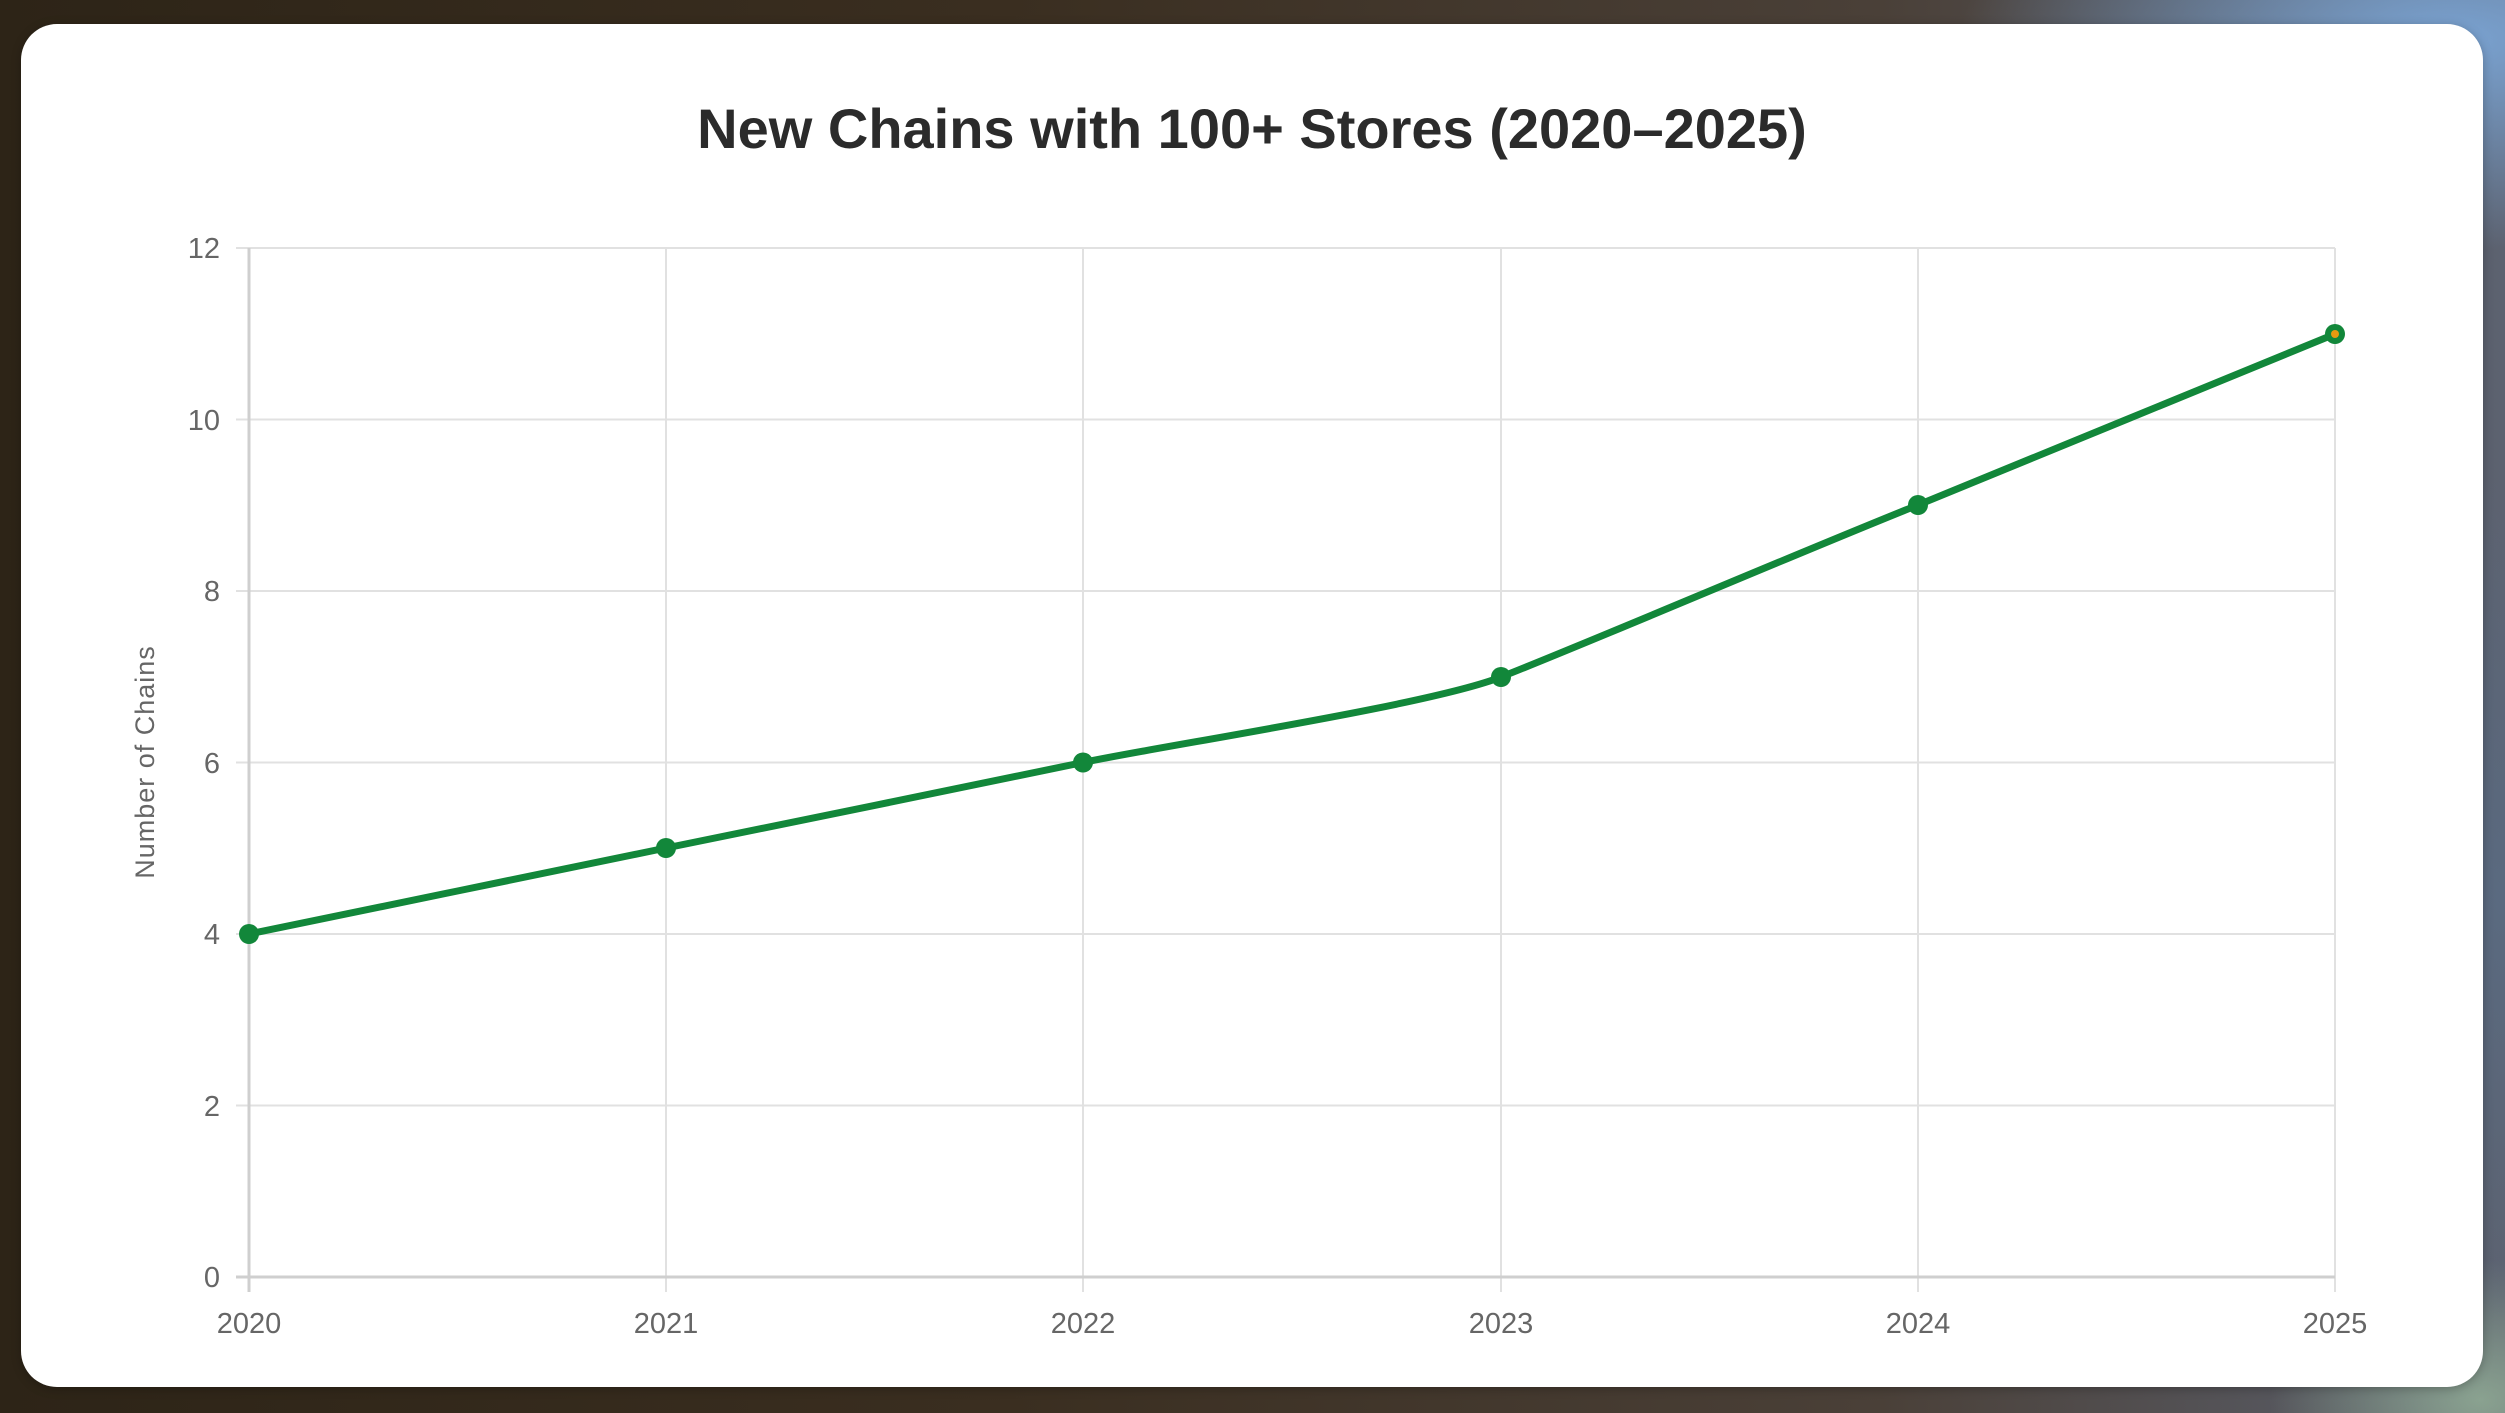 The width and height of the screenshot is (2505, 1413). Describe the element at coordinates (666, 848) in the screenshot. I see `data-point-2021` at that location.